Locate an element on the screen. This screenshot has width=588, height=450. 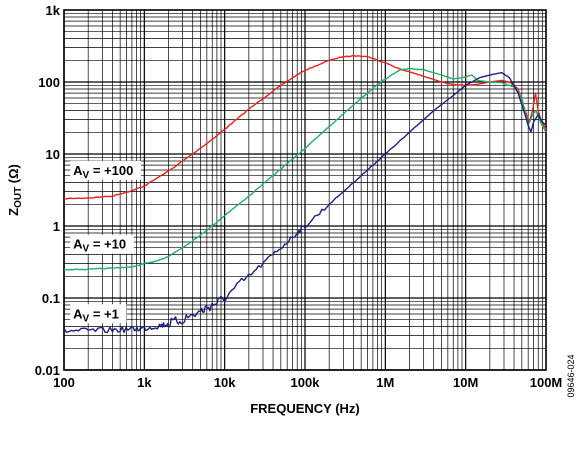
x-tick-label: 1M is located at coordinates (385, 382).